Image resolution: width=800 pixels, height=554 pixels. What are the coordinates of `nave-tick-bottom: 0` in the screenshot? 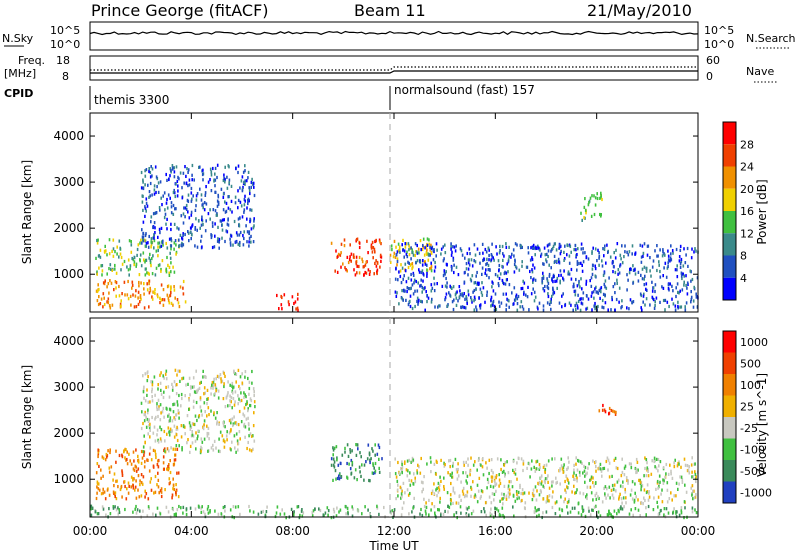 It's located at (709, 76).